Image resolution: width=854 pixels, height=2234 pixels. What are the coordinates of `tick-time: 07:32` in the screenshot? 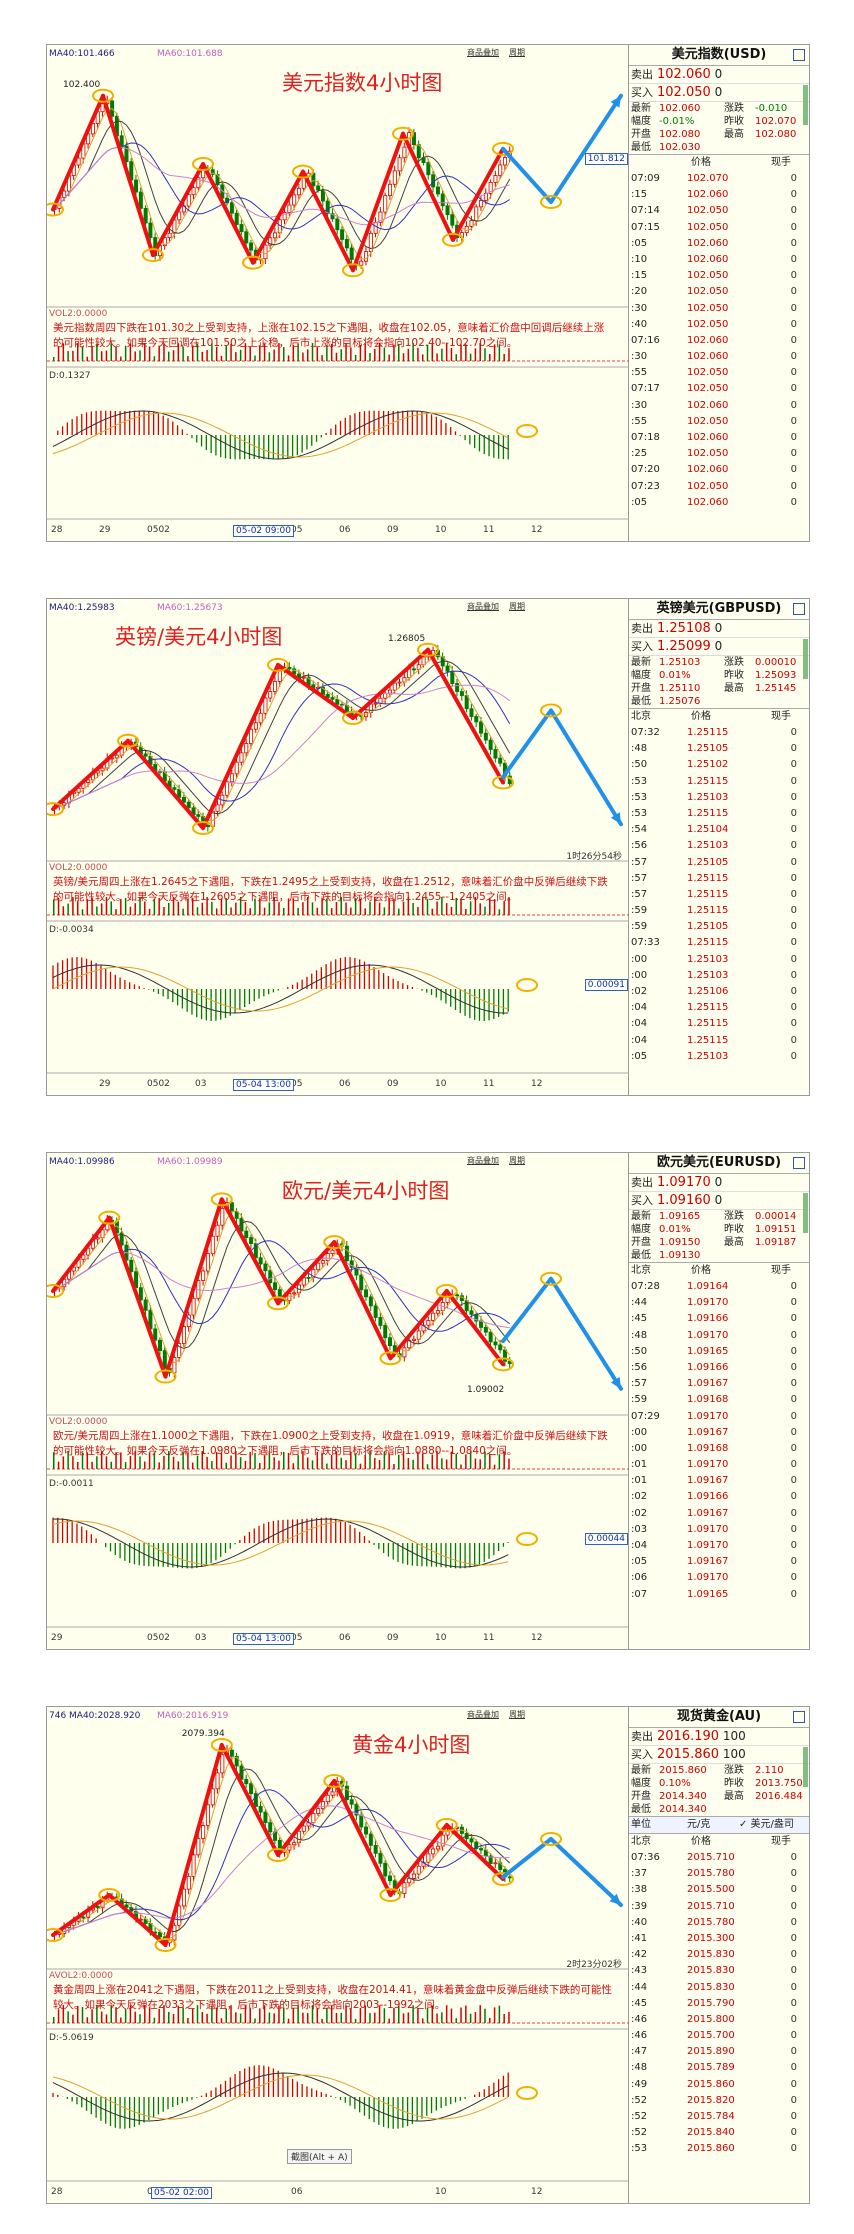 It's located at (645, 732).